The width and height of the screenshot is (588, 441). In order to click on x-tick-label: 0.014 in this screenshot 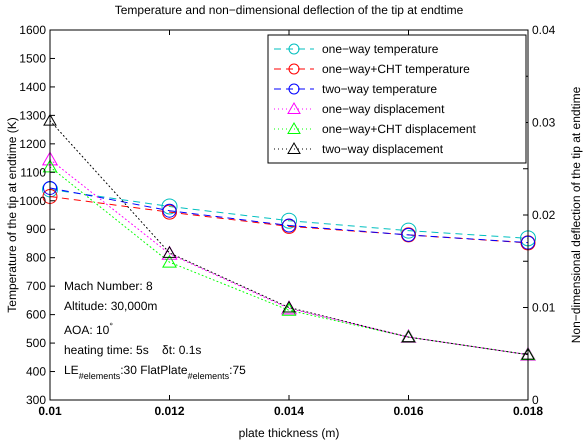, I will do `click(289, 411)`.